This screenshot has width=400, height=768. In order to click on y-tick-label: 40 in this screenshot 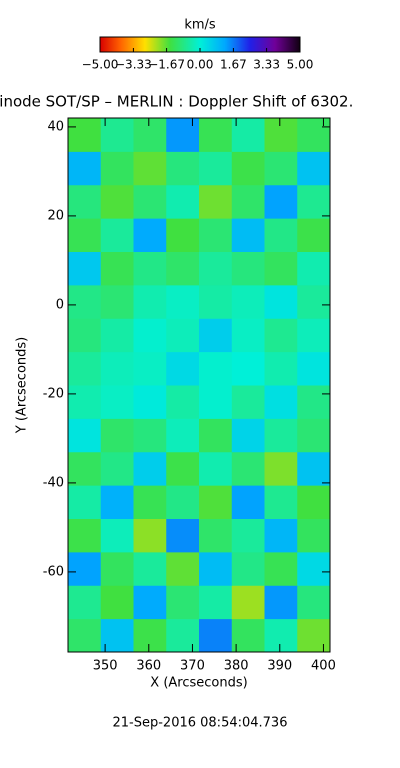, I will do `click(55, 126)`.